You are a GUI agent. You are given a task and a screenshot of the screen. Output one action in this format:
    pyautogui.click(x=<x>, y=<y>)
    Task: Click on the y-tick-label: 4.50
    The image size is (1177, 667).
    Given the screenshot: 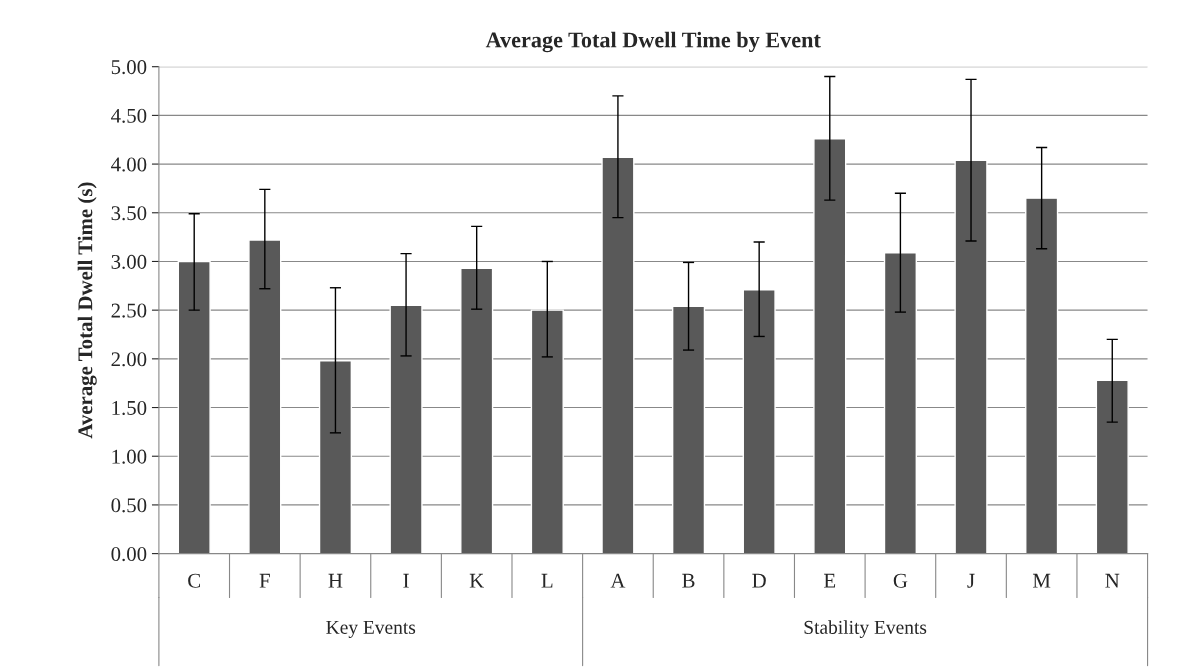 What is the action you would take?
    pyautogui.click(x=129, y=115)
    